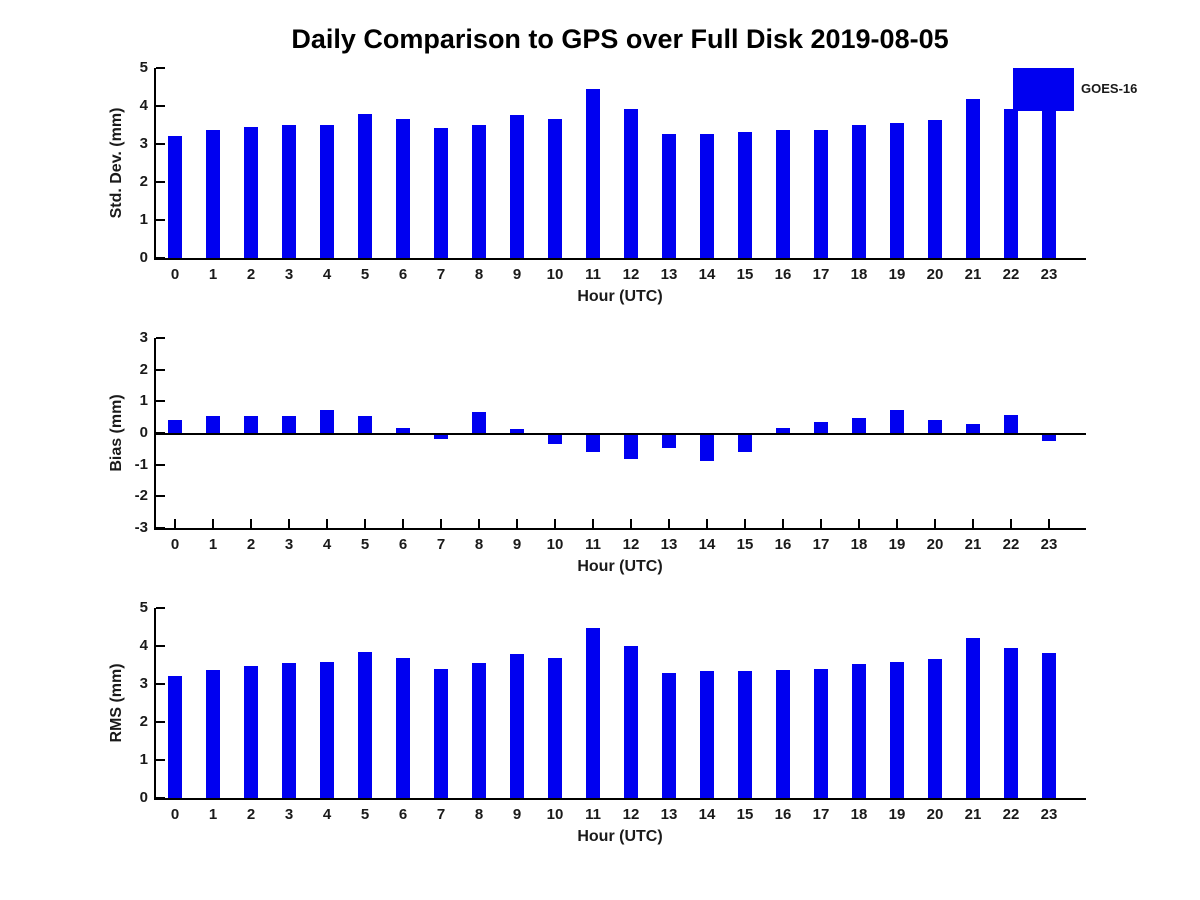  I want to click on y-tick-label: 1, so click(143, 759).